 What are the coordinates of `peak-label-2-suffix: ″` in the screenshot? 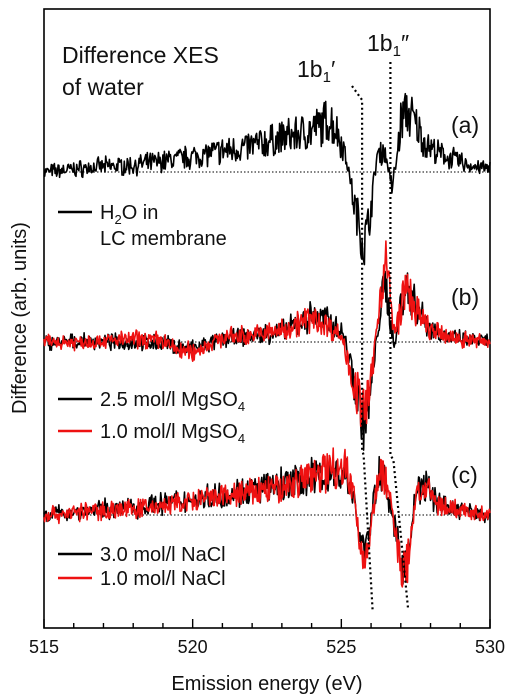 It's located at (405, 43).